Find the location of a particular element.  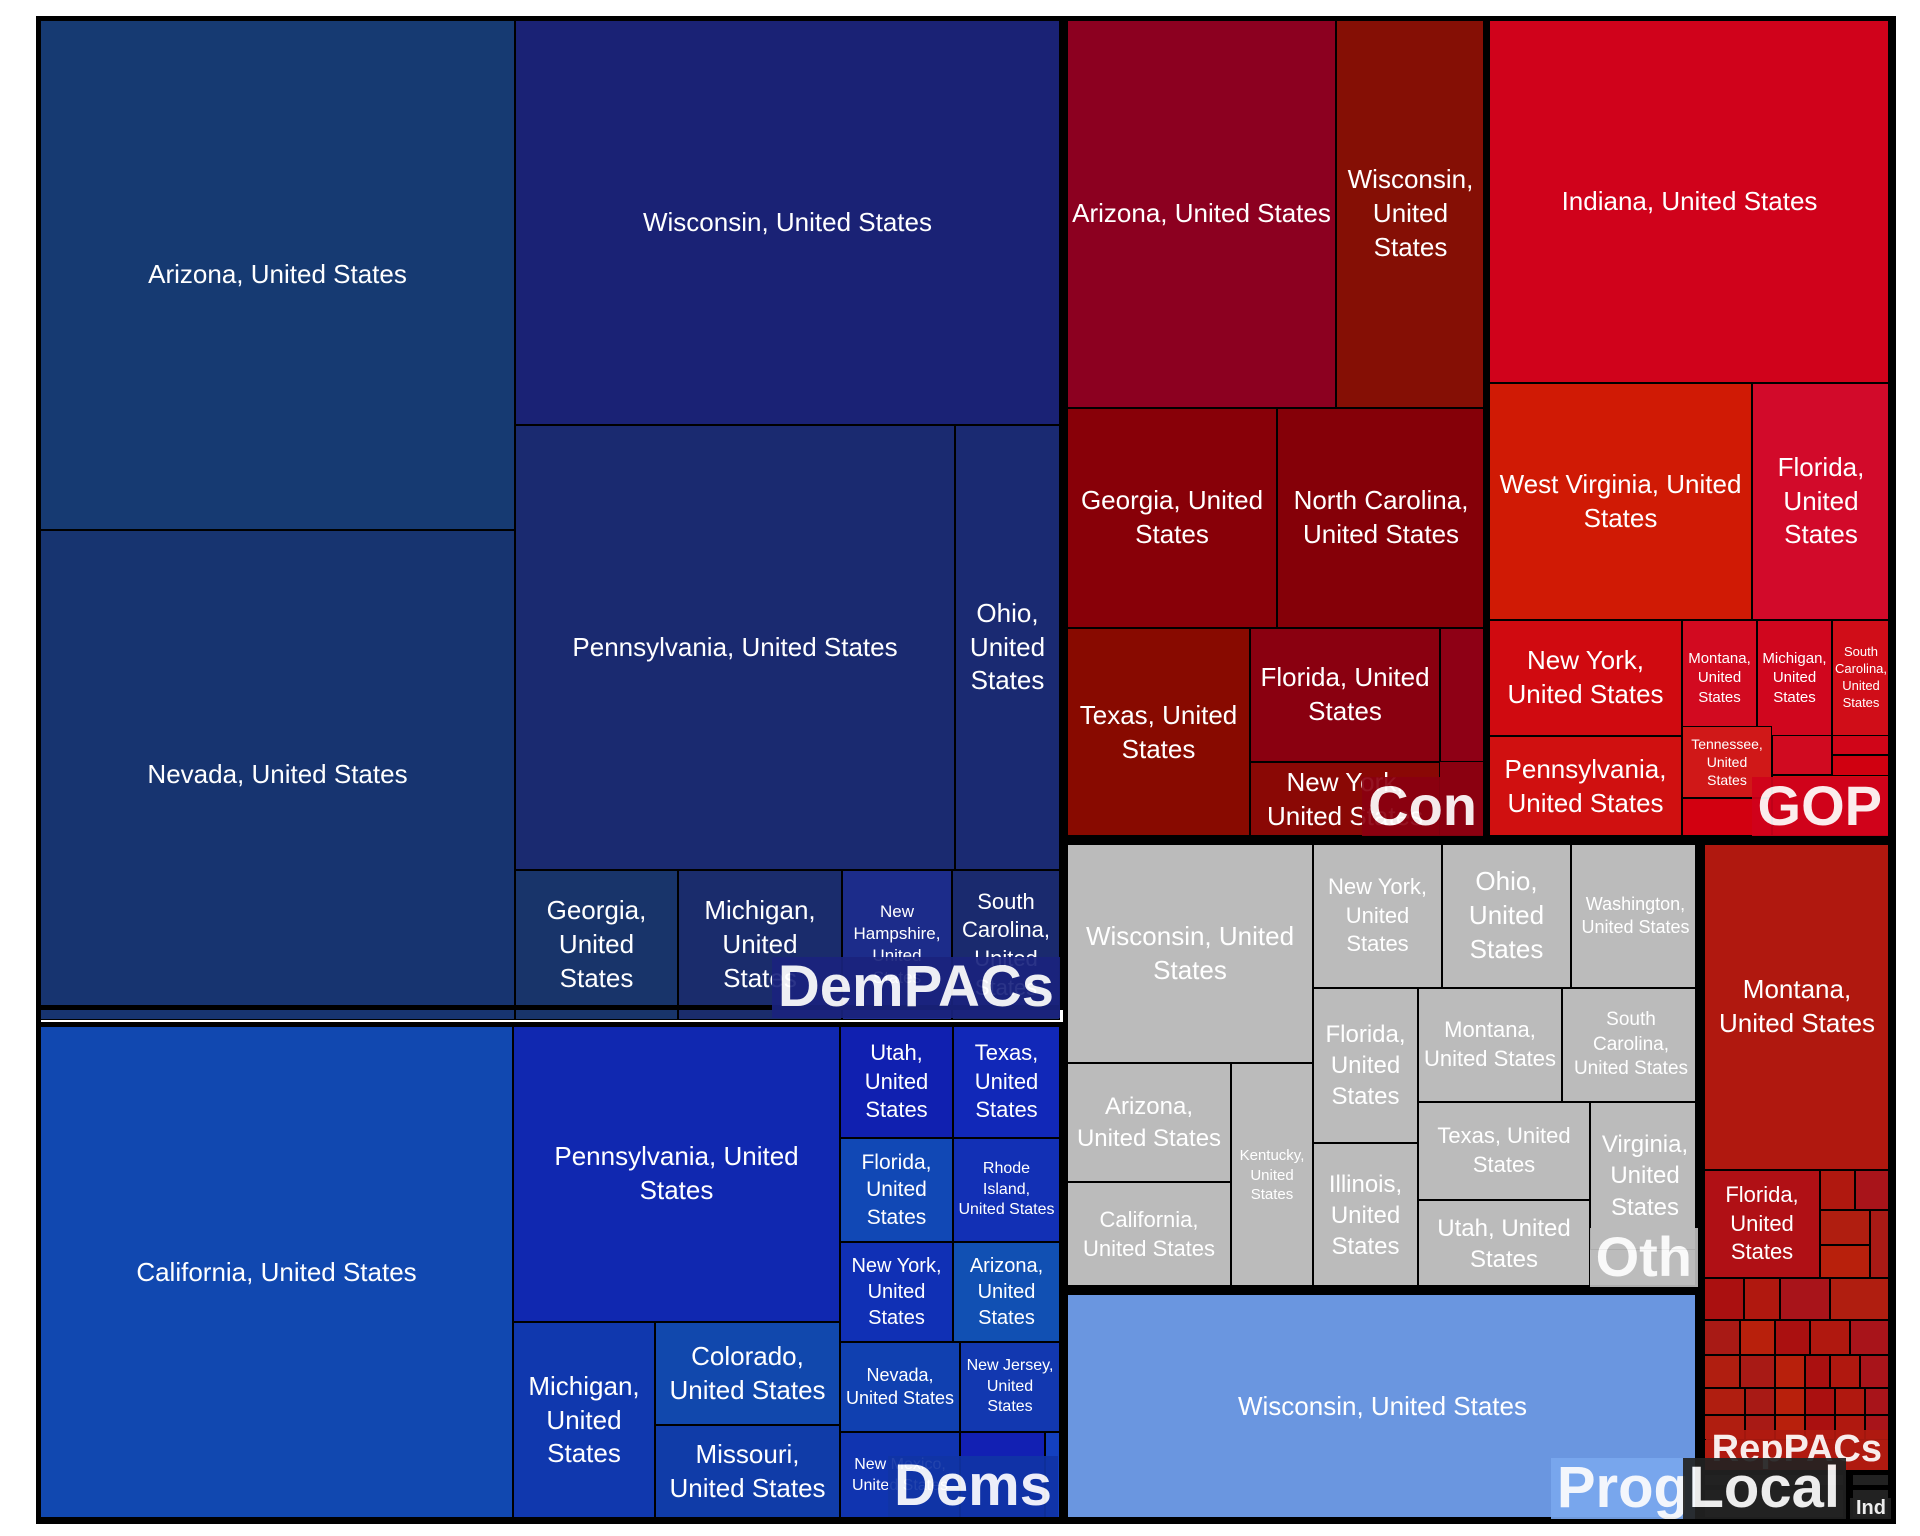

treemap-tile-gop-montana-united-states: Montana, United States is located at coordinates (1719, 678).